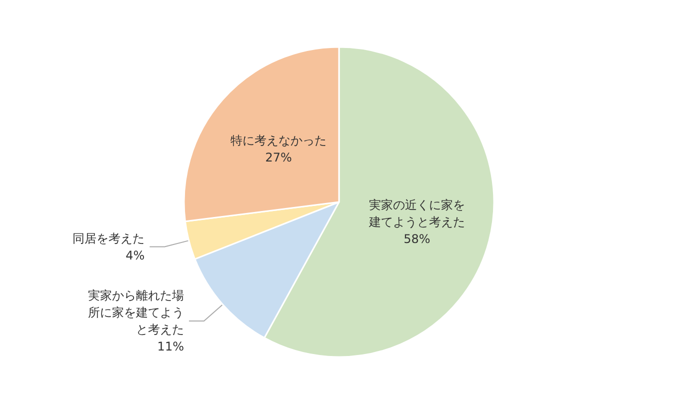  Describe the element at coordinates (170, 347) in the screenshot. I see `data-label: 11%` at that location.